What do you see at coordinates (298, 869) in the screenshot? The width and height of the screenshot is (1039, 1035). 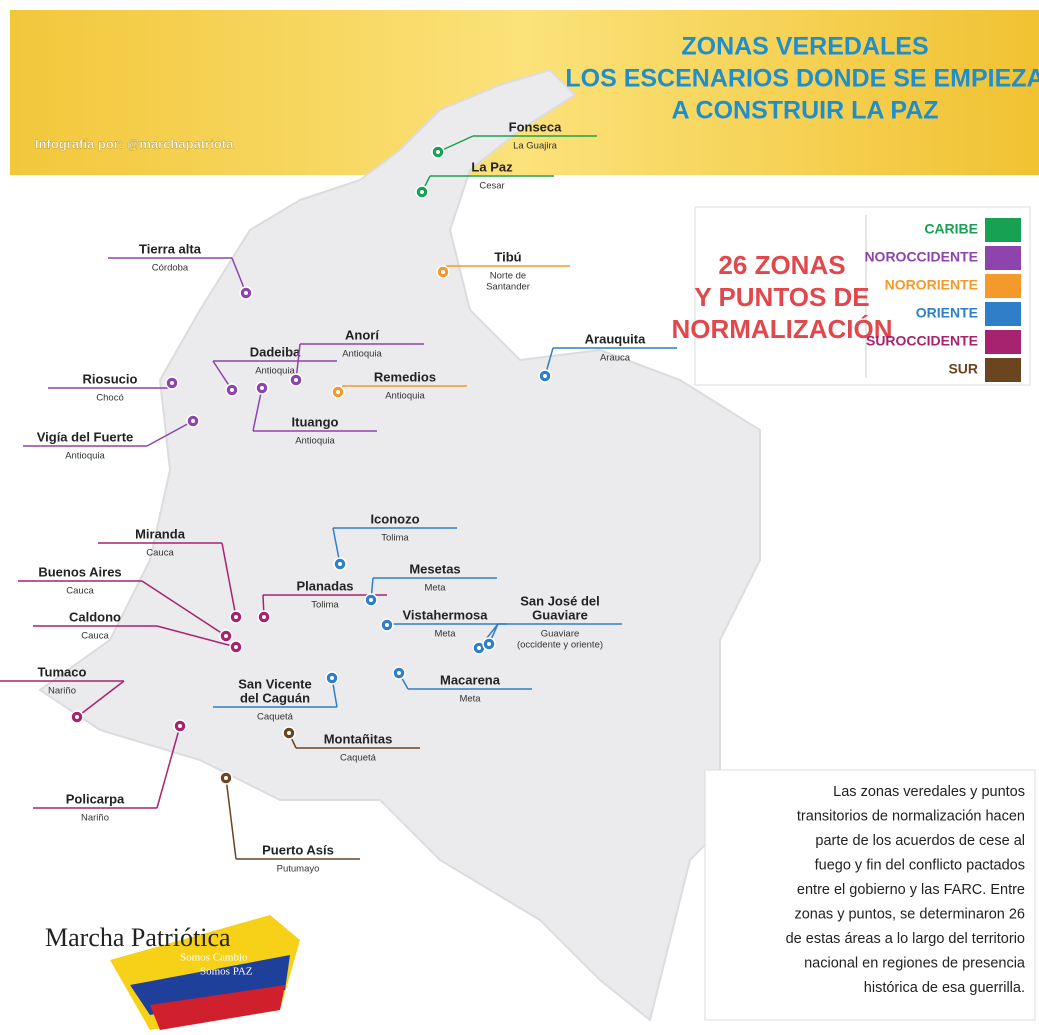 I see `location-department: Putumayo` at bounding box center [298, 869].